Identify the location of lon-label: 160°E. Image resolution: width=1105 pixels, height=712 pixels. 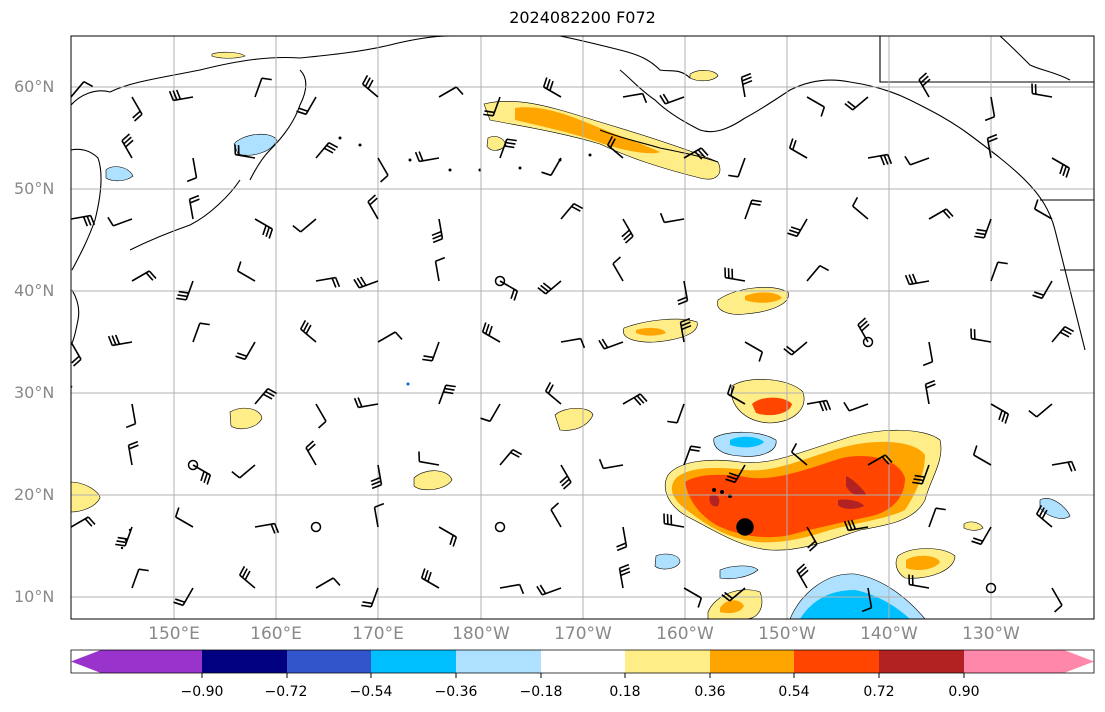
(276, 634).